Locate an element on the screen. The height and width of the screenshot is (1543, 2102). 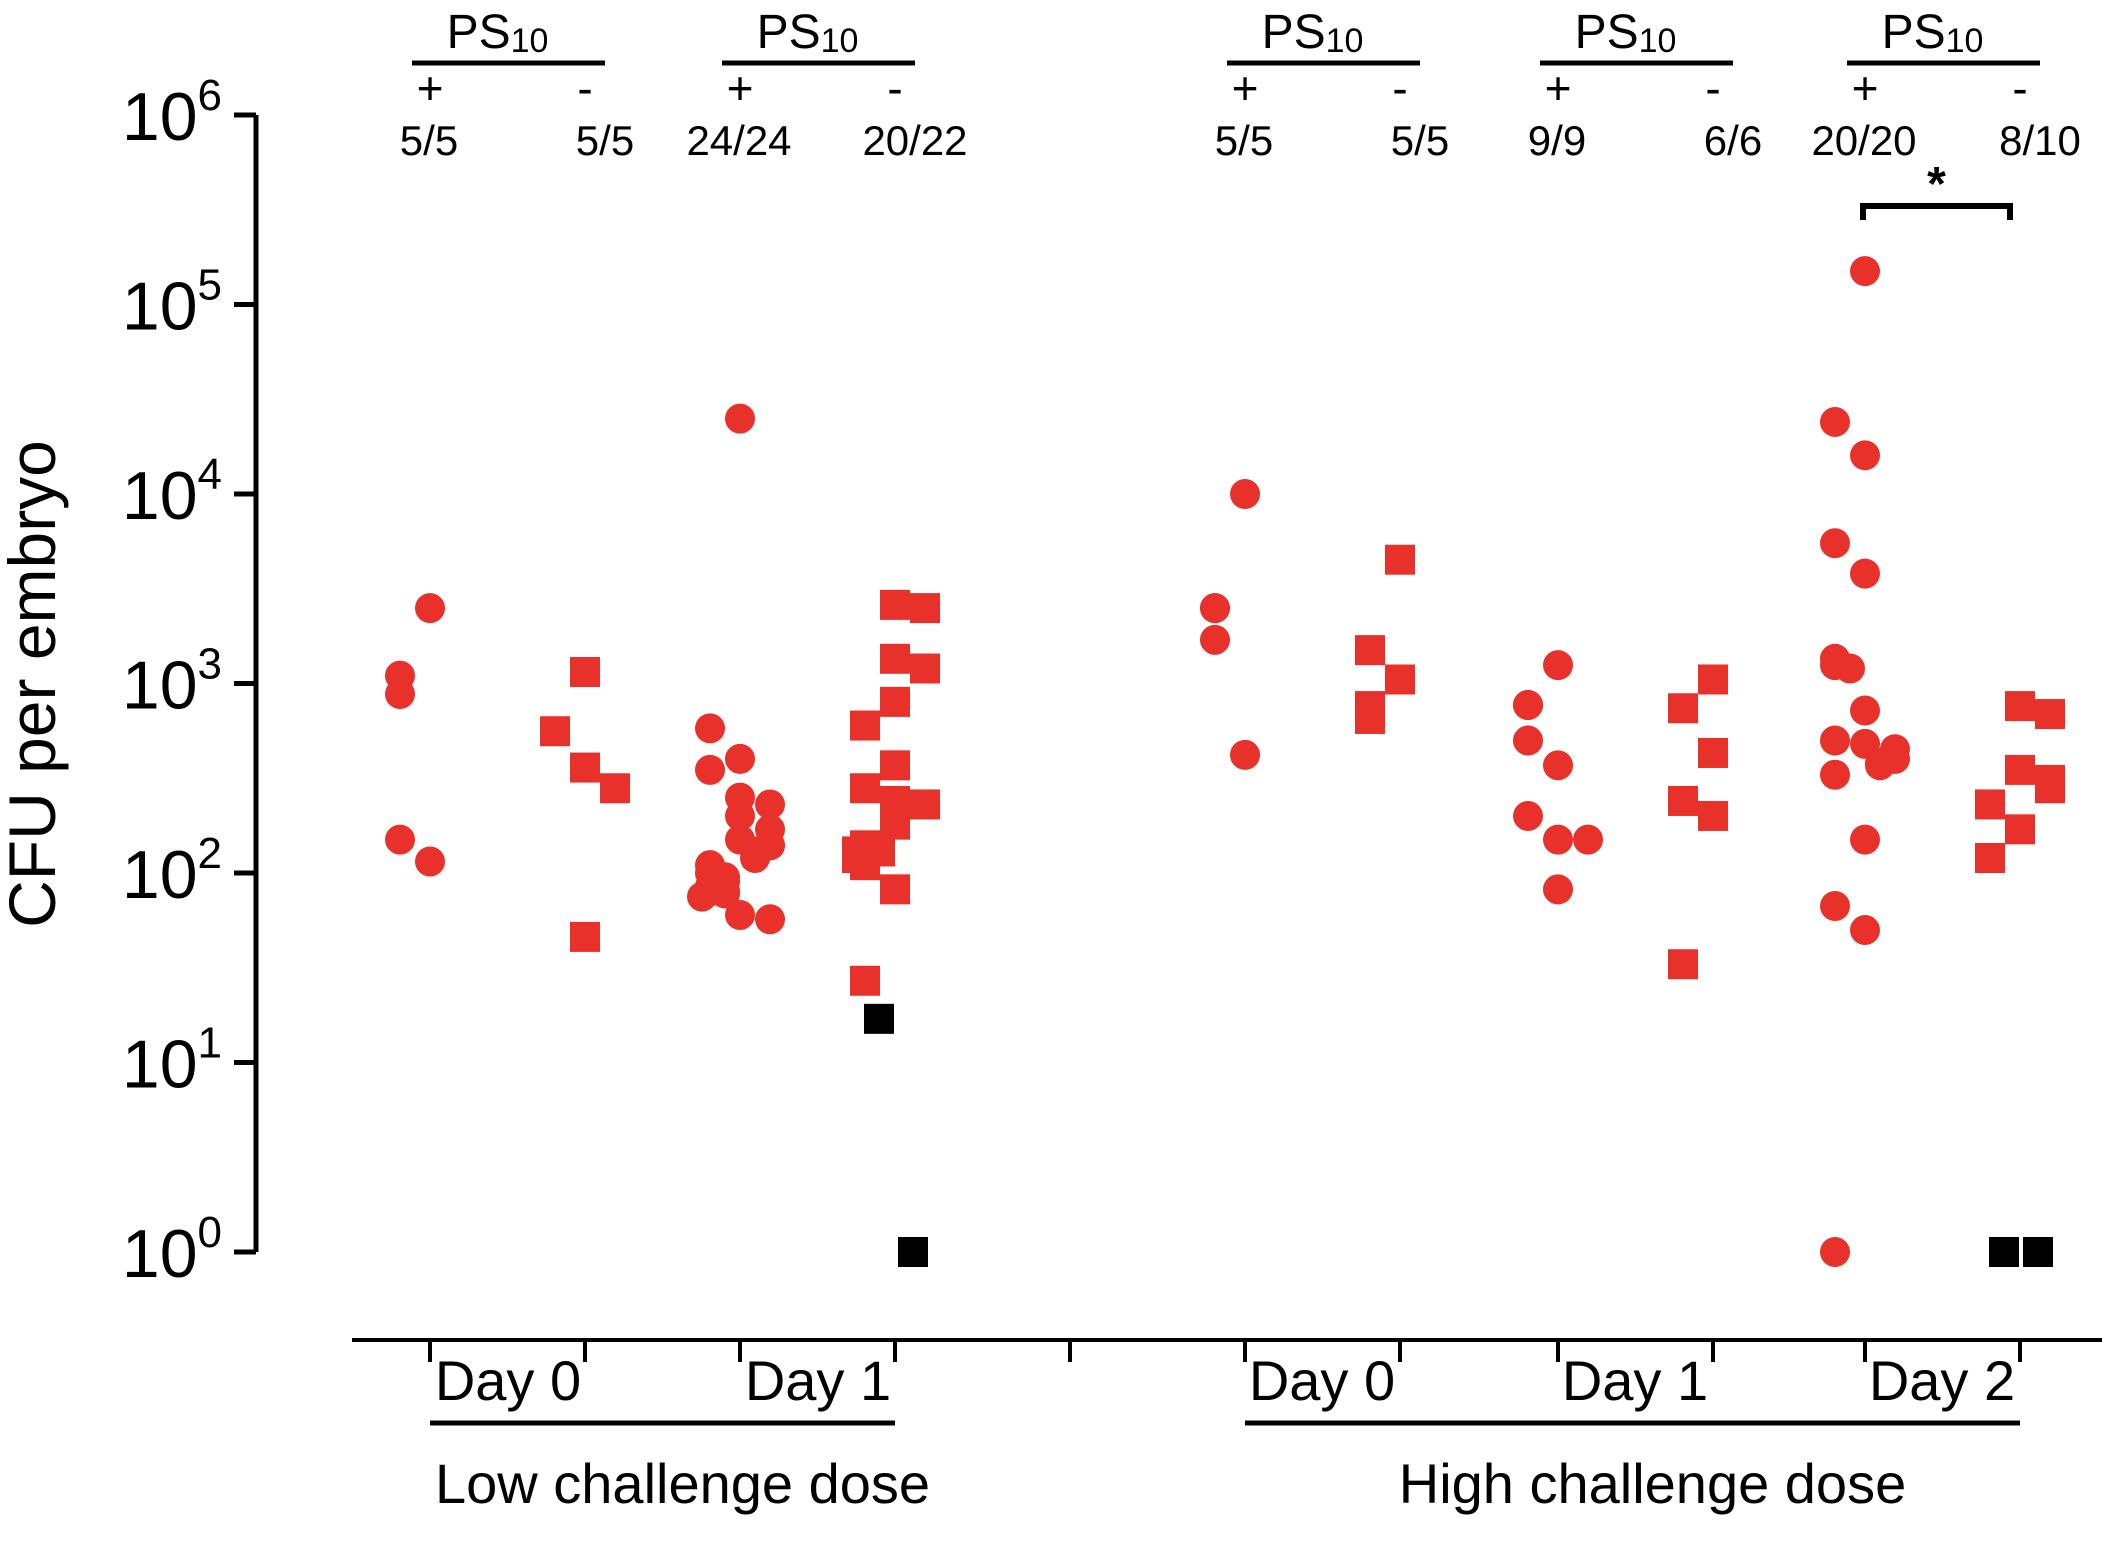
y-axis-label: CFU per embryo is located at coordinates (34, 684).